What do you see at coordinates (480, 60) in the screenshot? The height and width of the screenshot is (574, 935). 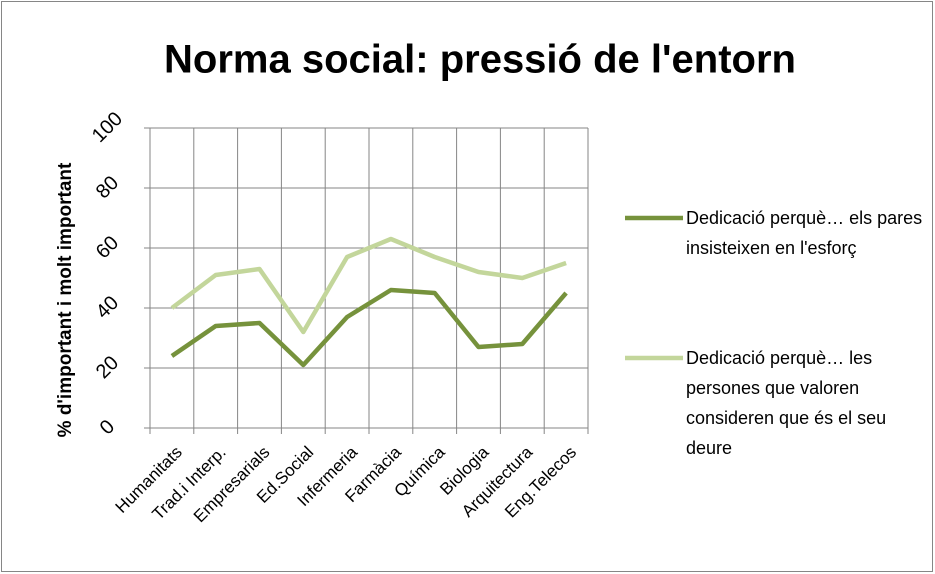 I see `chart-title: Norma social: pressió de l'entorn` at bounding box center [480, 60].